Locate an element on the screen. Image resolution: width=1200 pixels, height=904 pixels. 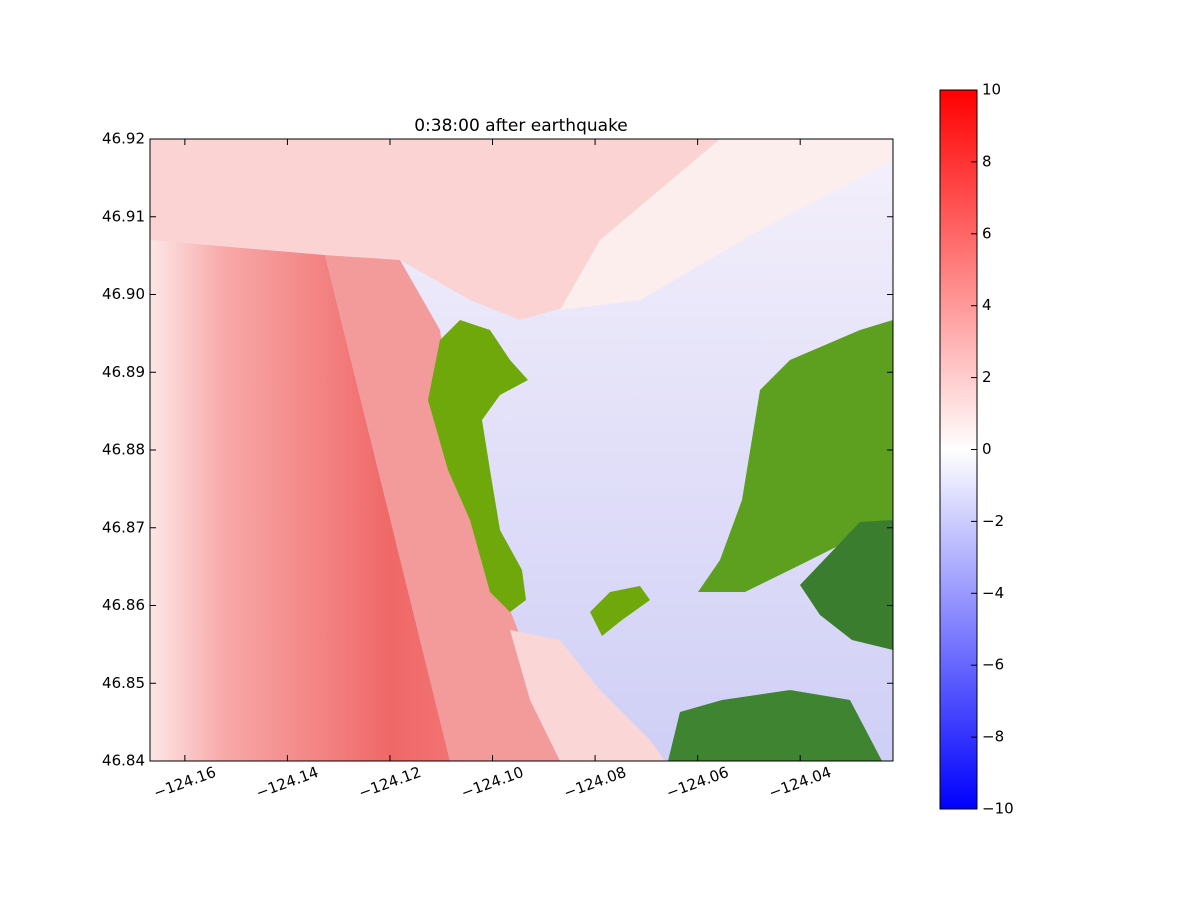
x-tick-label: −124.06 is located at coordinates (697, 782).